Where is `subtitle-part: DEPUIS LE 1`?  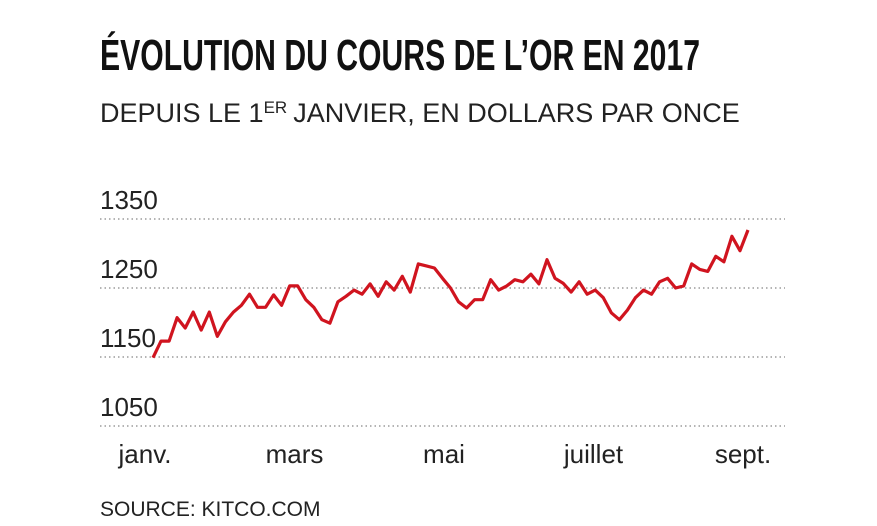 subtitle-part: DEPUIS LE 1 is located at coordinates (182, 113).